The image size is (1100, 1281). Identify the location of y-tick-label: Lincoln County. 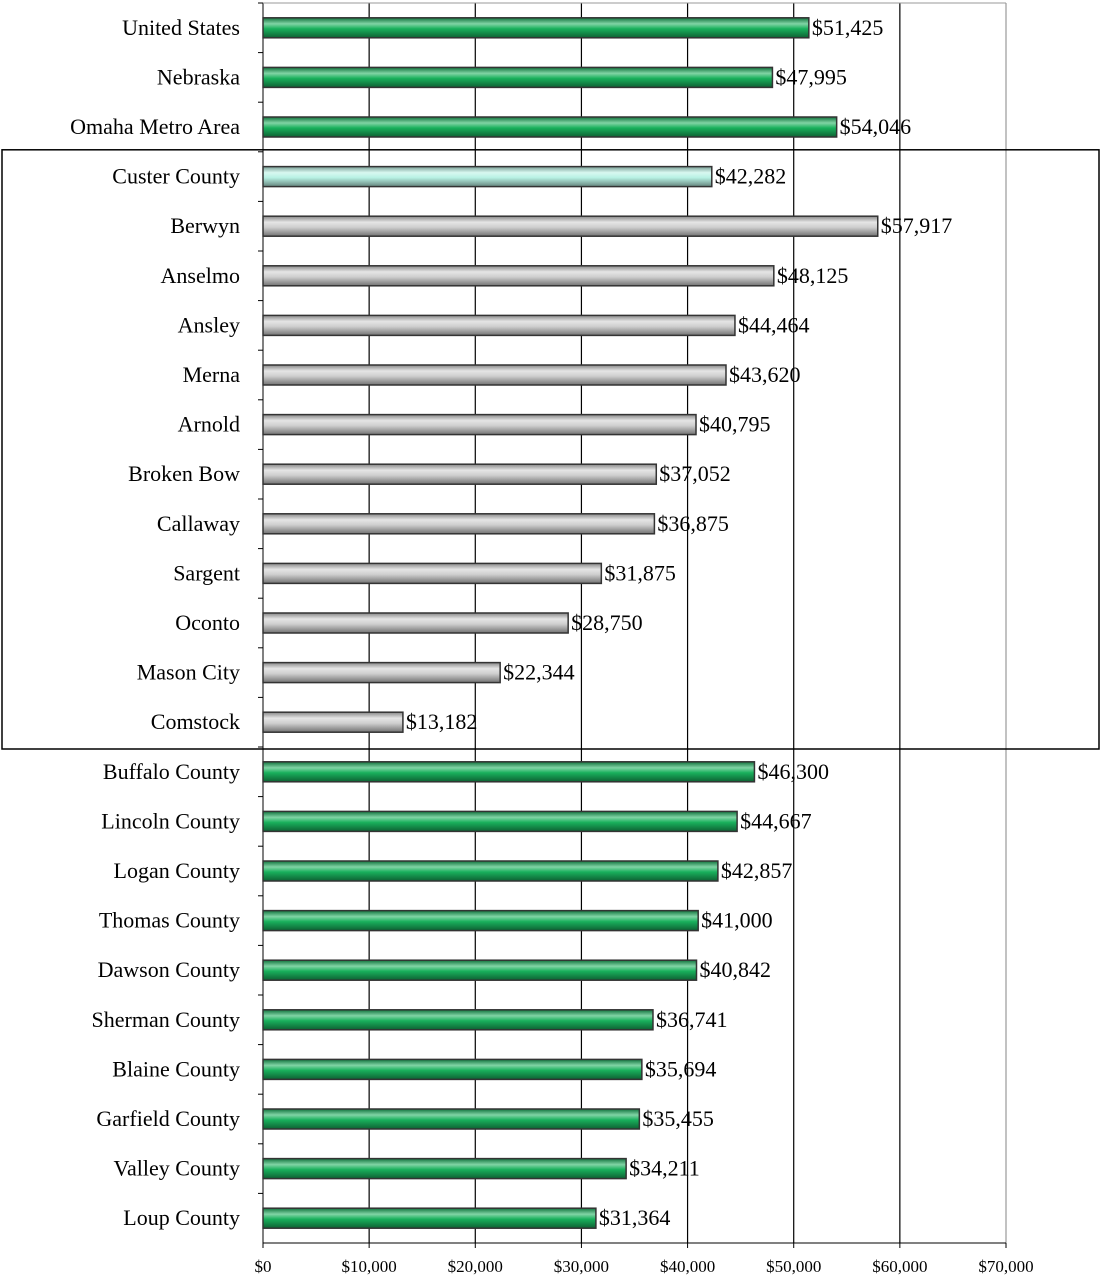
(170, 820).